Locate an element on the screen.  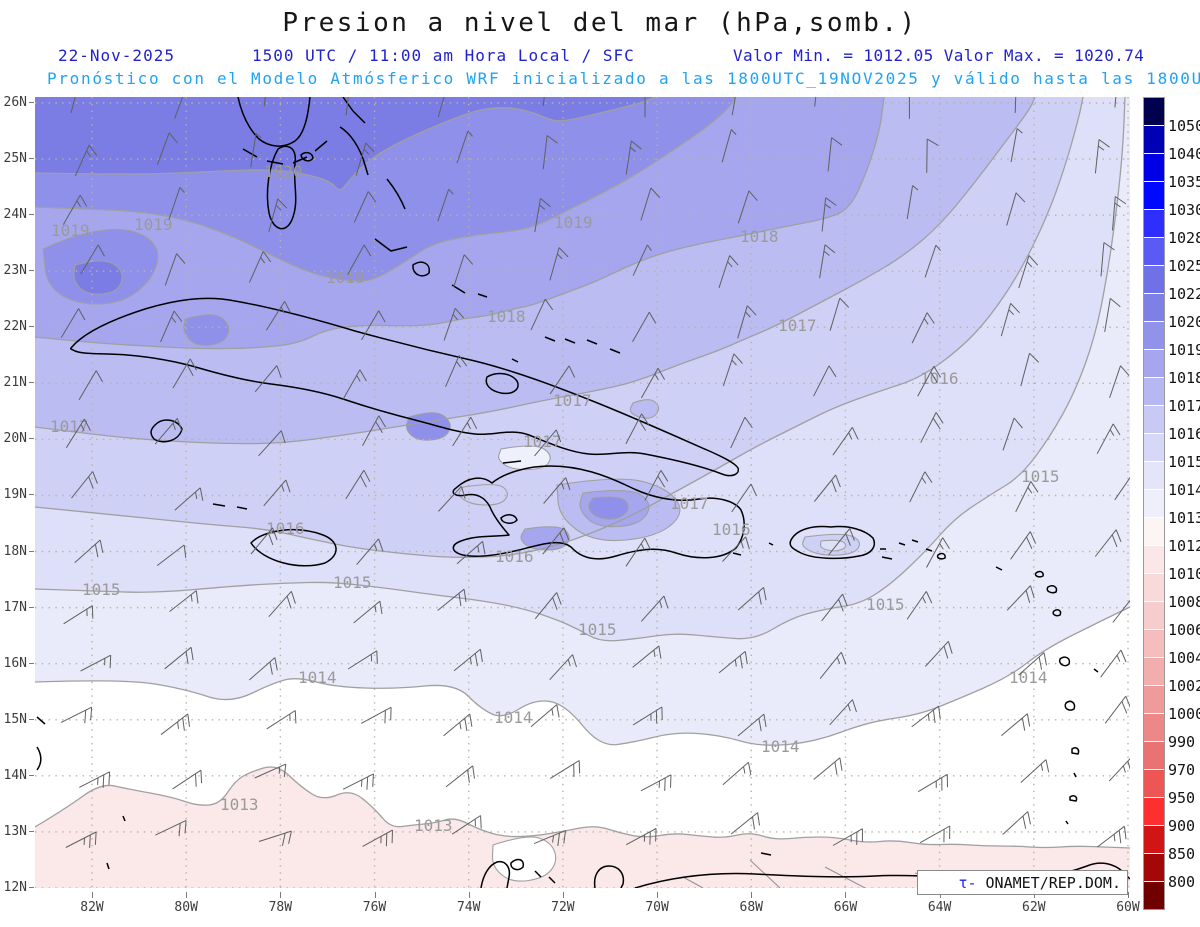
colorbar-value-1014: 1014 is located at coordinates (1184, 490).